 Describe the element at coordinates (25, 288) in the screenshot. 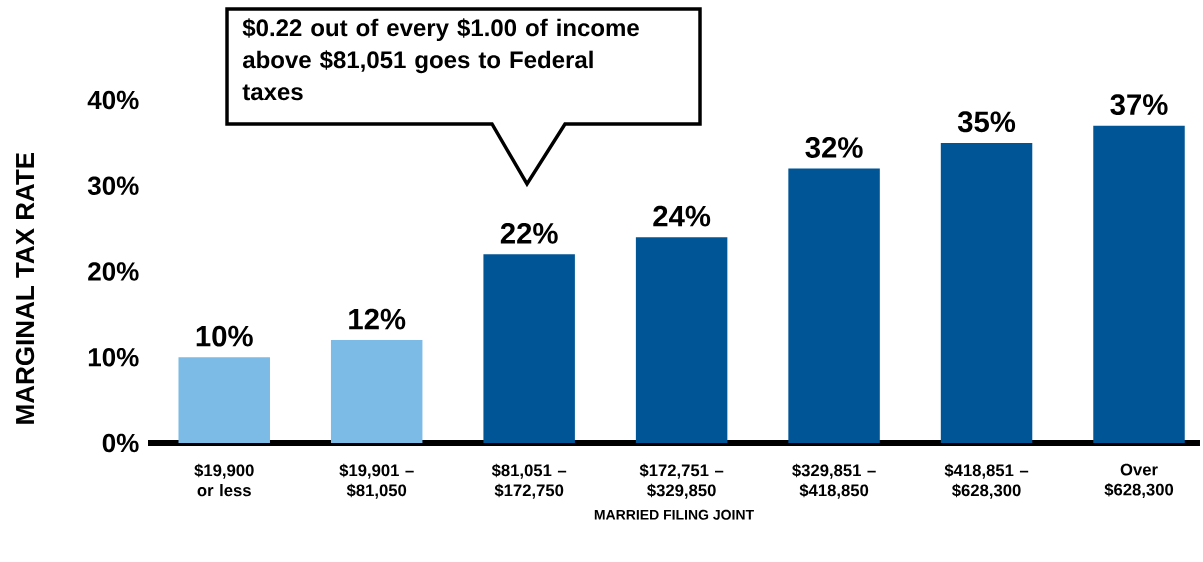

I see `y-axis-title: MARGINAL TAX RATE` at that location.